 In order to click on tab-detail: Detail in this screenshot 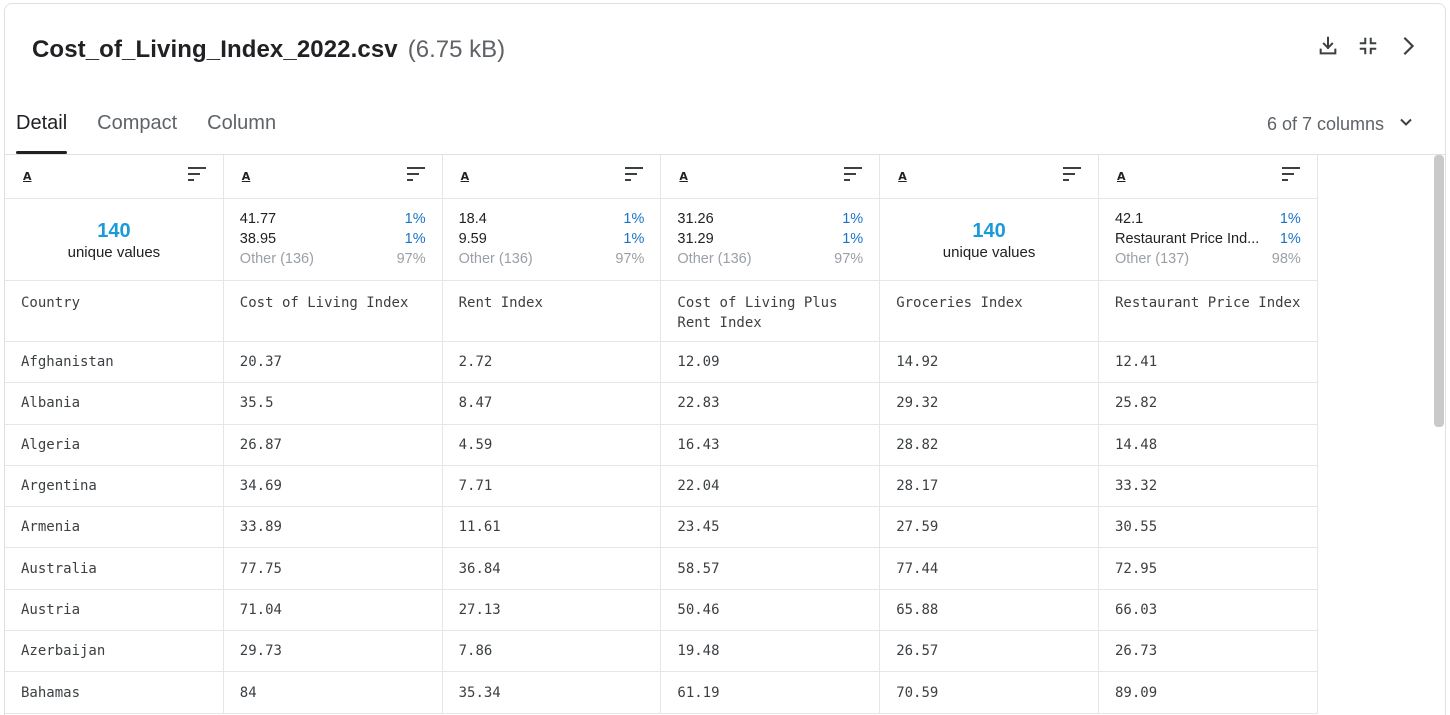, I will do `click(42, 129)`.